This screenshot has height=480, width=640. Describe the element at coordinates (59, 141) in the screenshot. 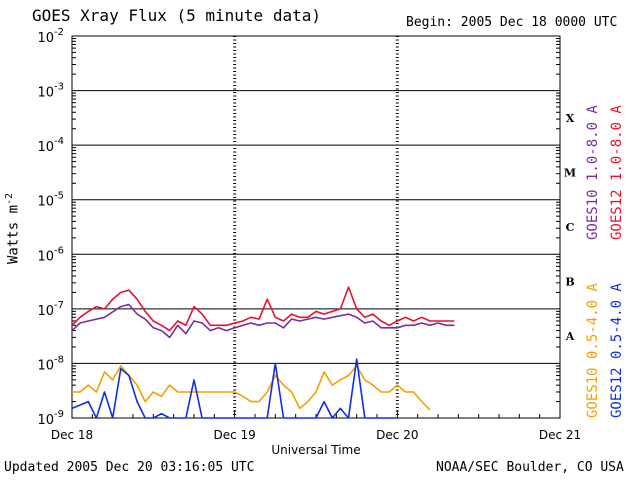

I see `y-tick-exponent: -4` at that location.